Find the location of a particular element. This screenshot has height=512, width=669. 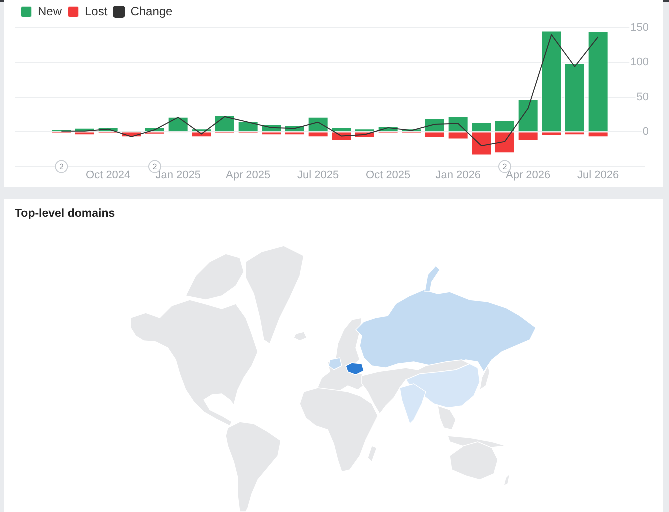

legend-label: Lost is located at coordinates (96, 11).